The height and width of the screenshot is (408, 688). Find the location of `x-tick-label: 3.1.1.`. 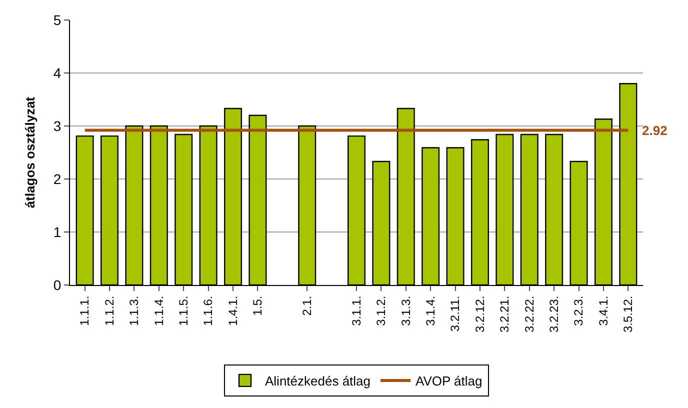

x-tick-label: 3.1.1. is located at coordinates (356, 311).